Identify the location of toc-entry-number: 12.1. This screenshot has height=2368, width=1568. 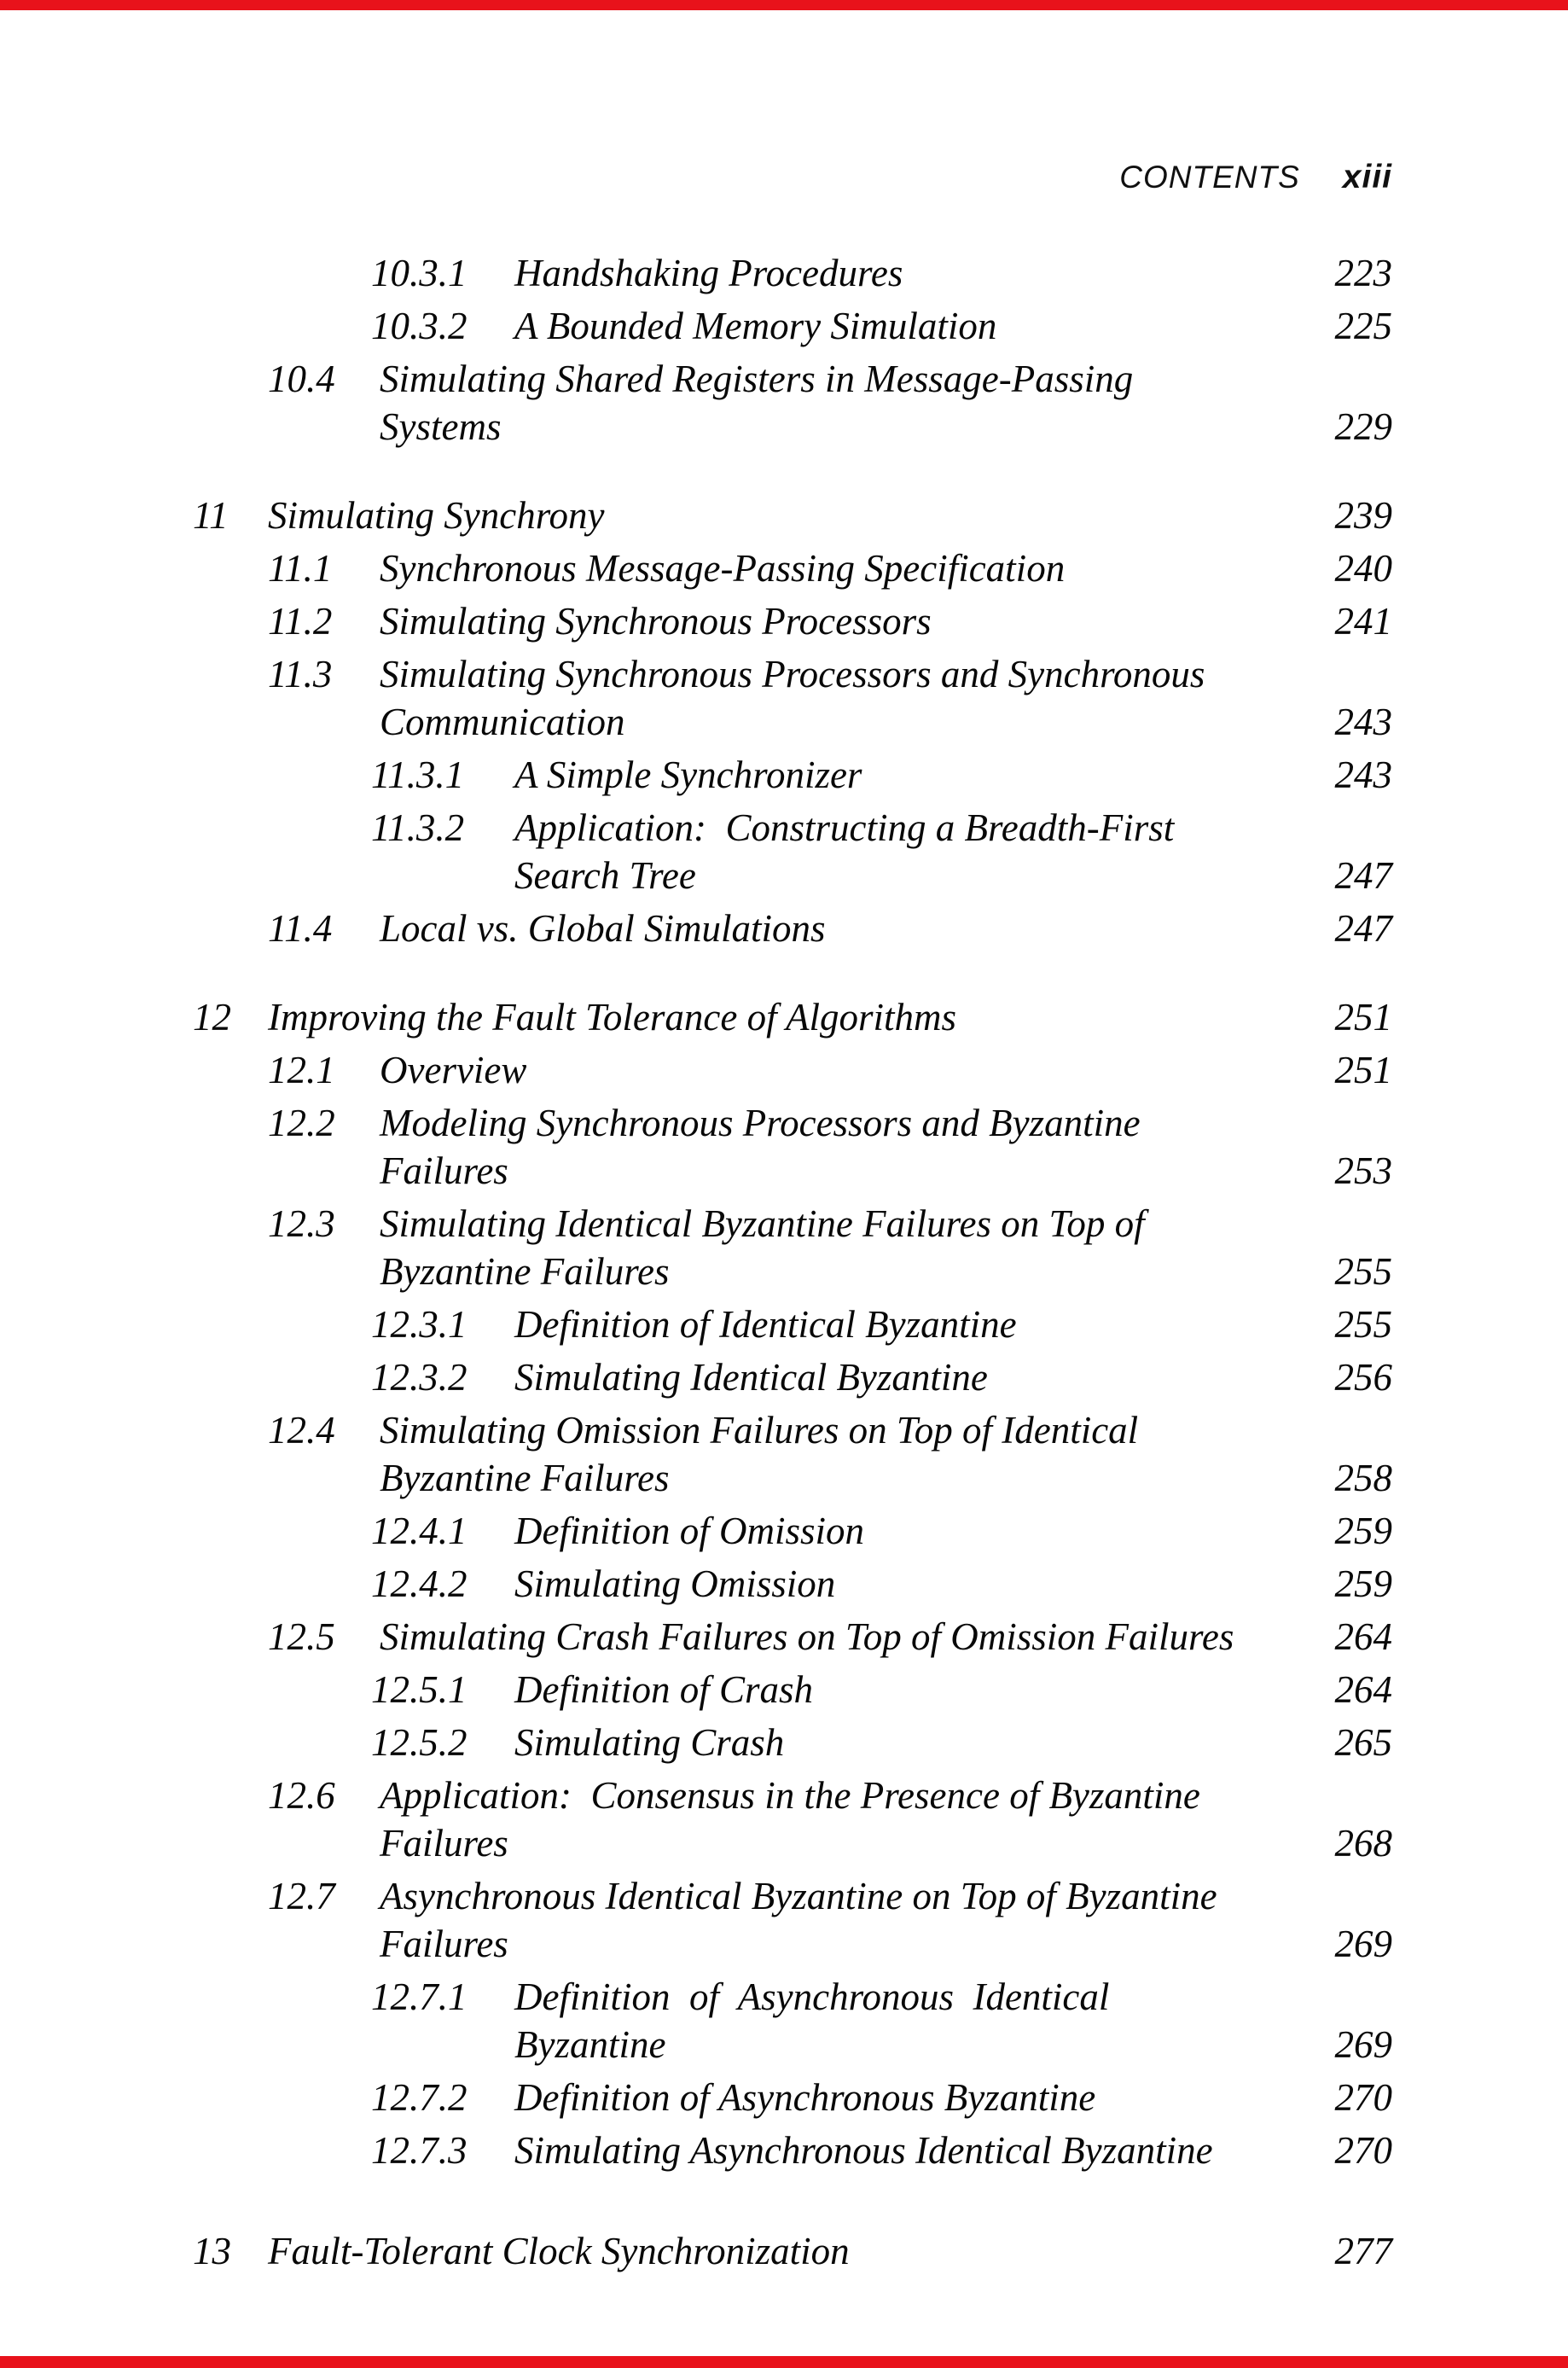
(301, 1070).